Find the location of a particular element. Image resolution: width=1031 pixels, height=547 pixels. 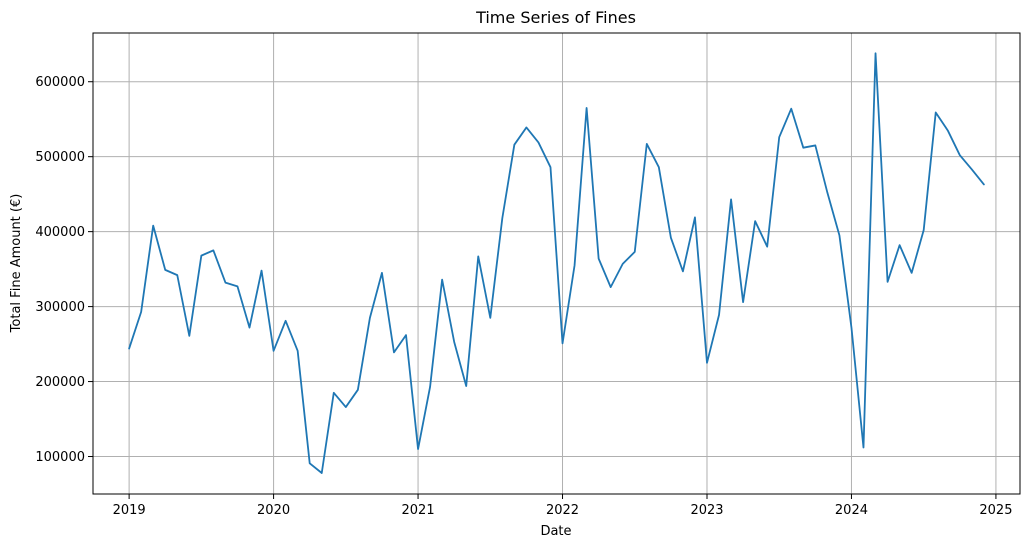

y-axis-label: Total Fine Amount (€) is located at coordinates (16, 264).